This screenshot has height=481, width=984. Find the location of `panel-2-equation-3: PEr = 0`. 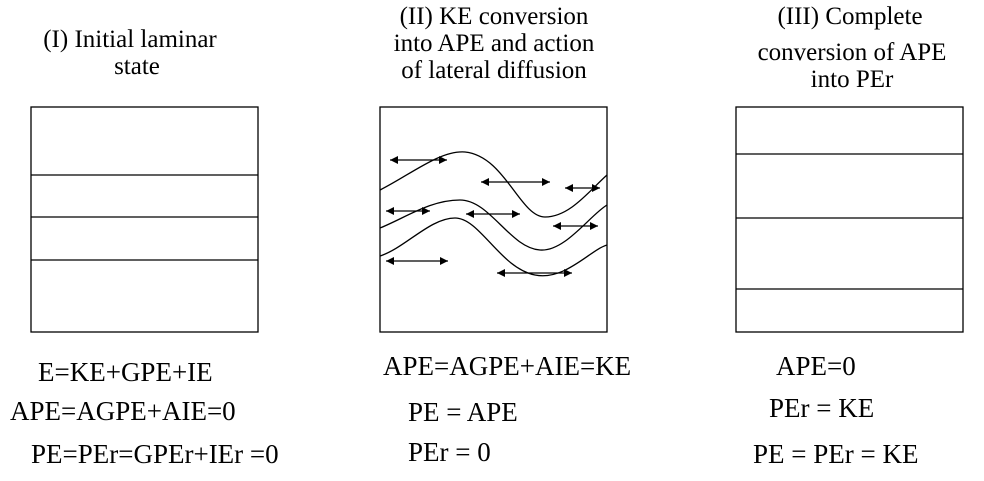

panel-2-equation-3: PEr = 0 is located at coordinates (449, 452).